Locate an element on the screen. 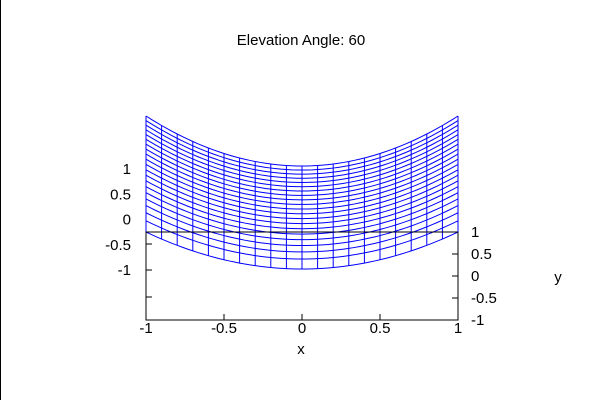 The width and height of the screenshot is (600, 405). z-tick-label: -1 is located at coordinates (124, 270).